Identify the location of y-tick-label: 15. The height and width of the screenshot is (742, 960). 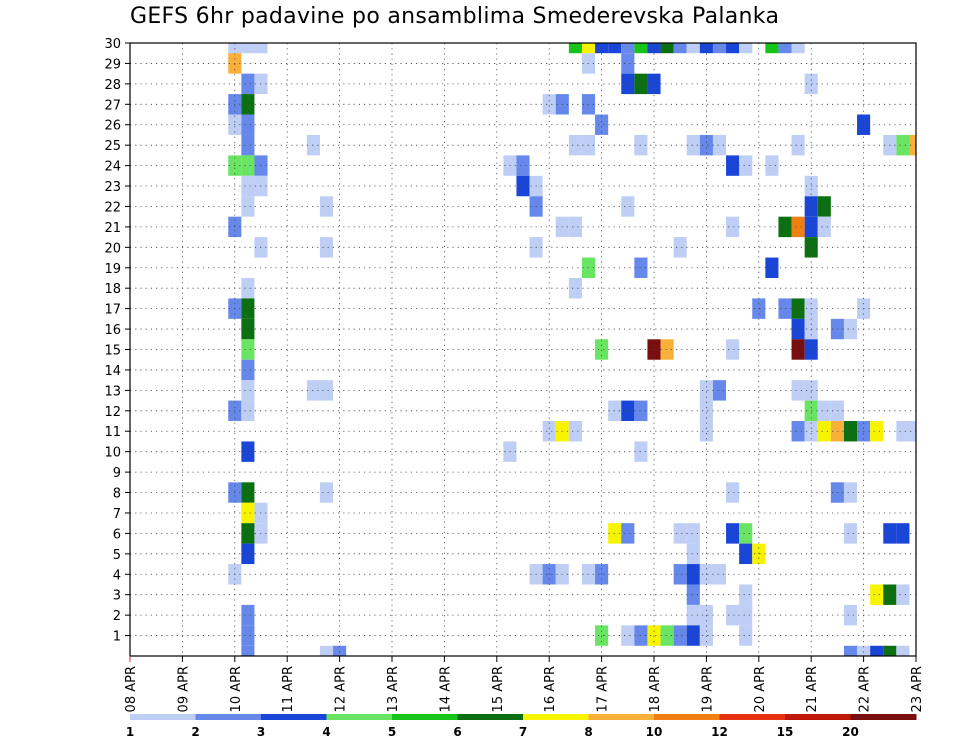
(112, 351).